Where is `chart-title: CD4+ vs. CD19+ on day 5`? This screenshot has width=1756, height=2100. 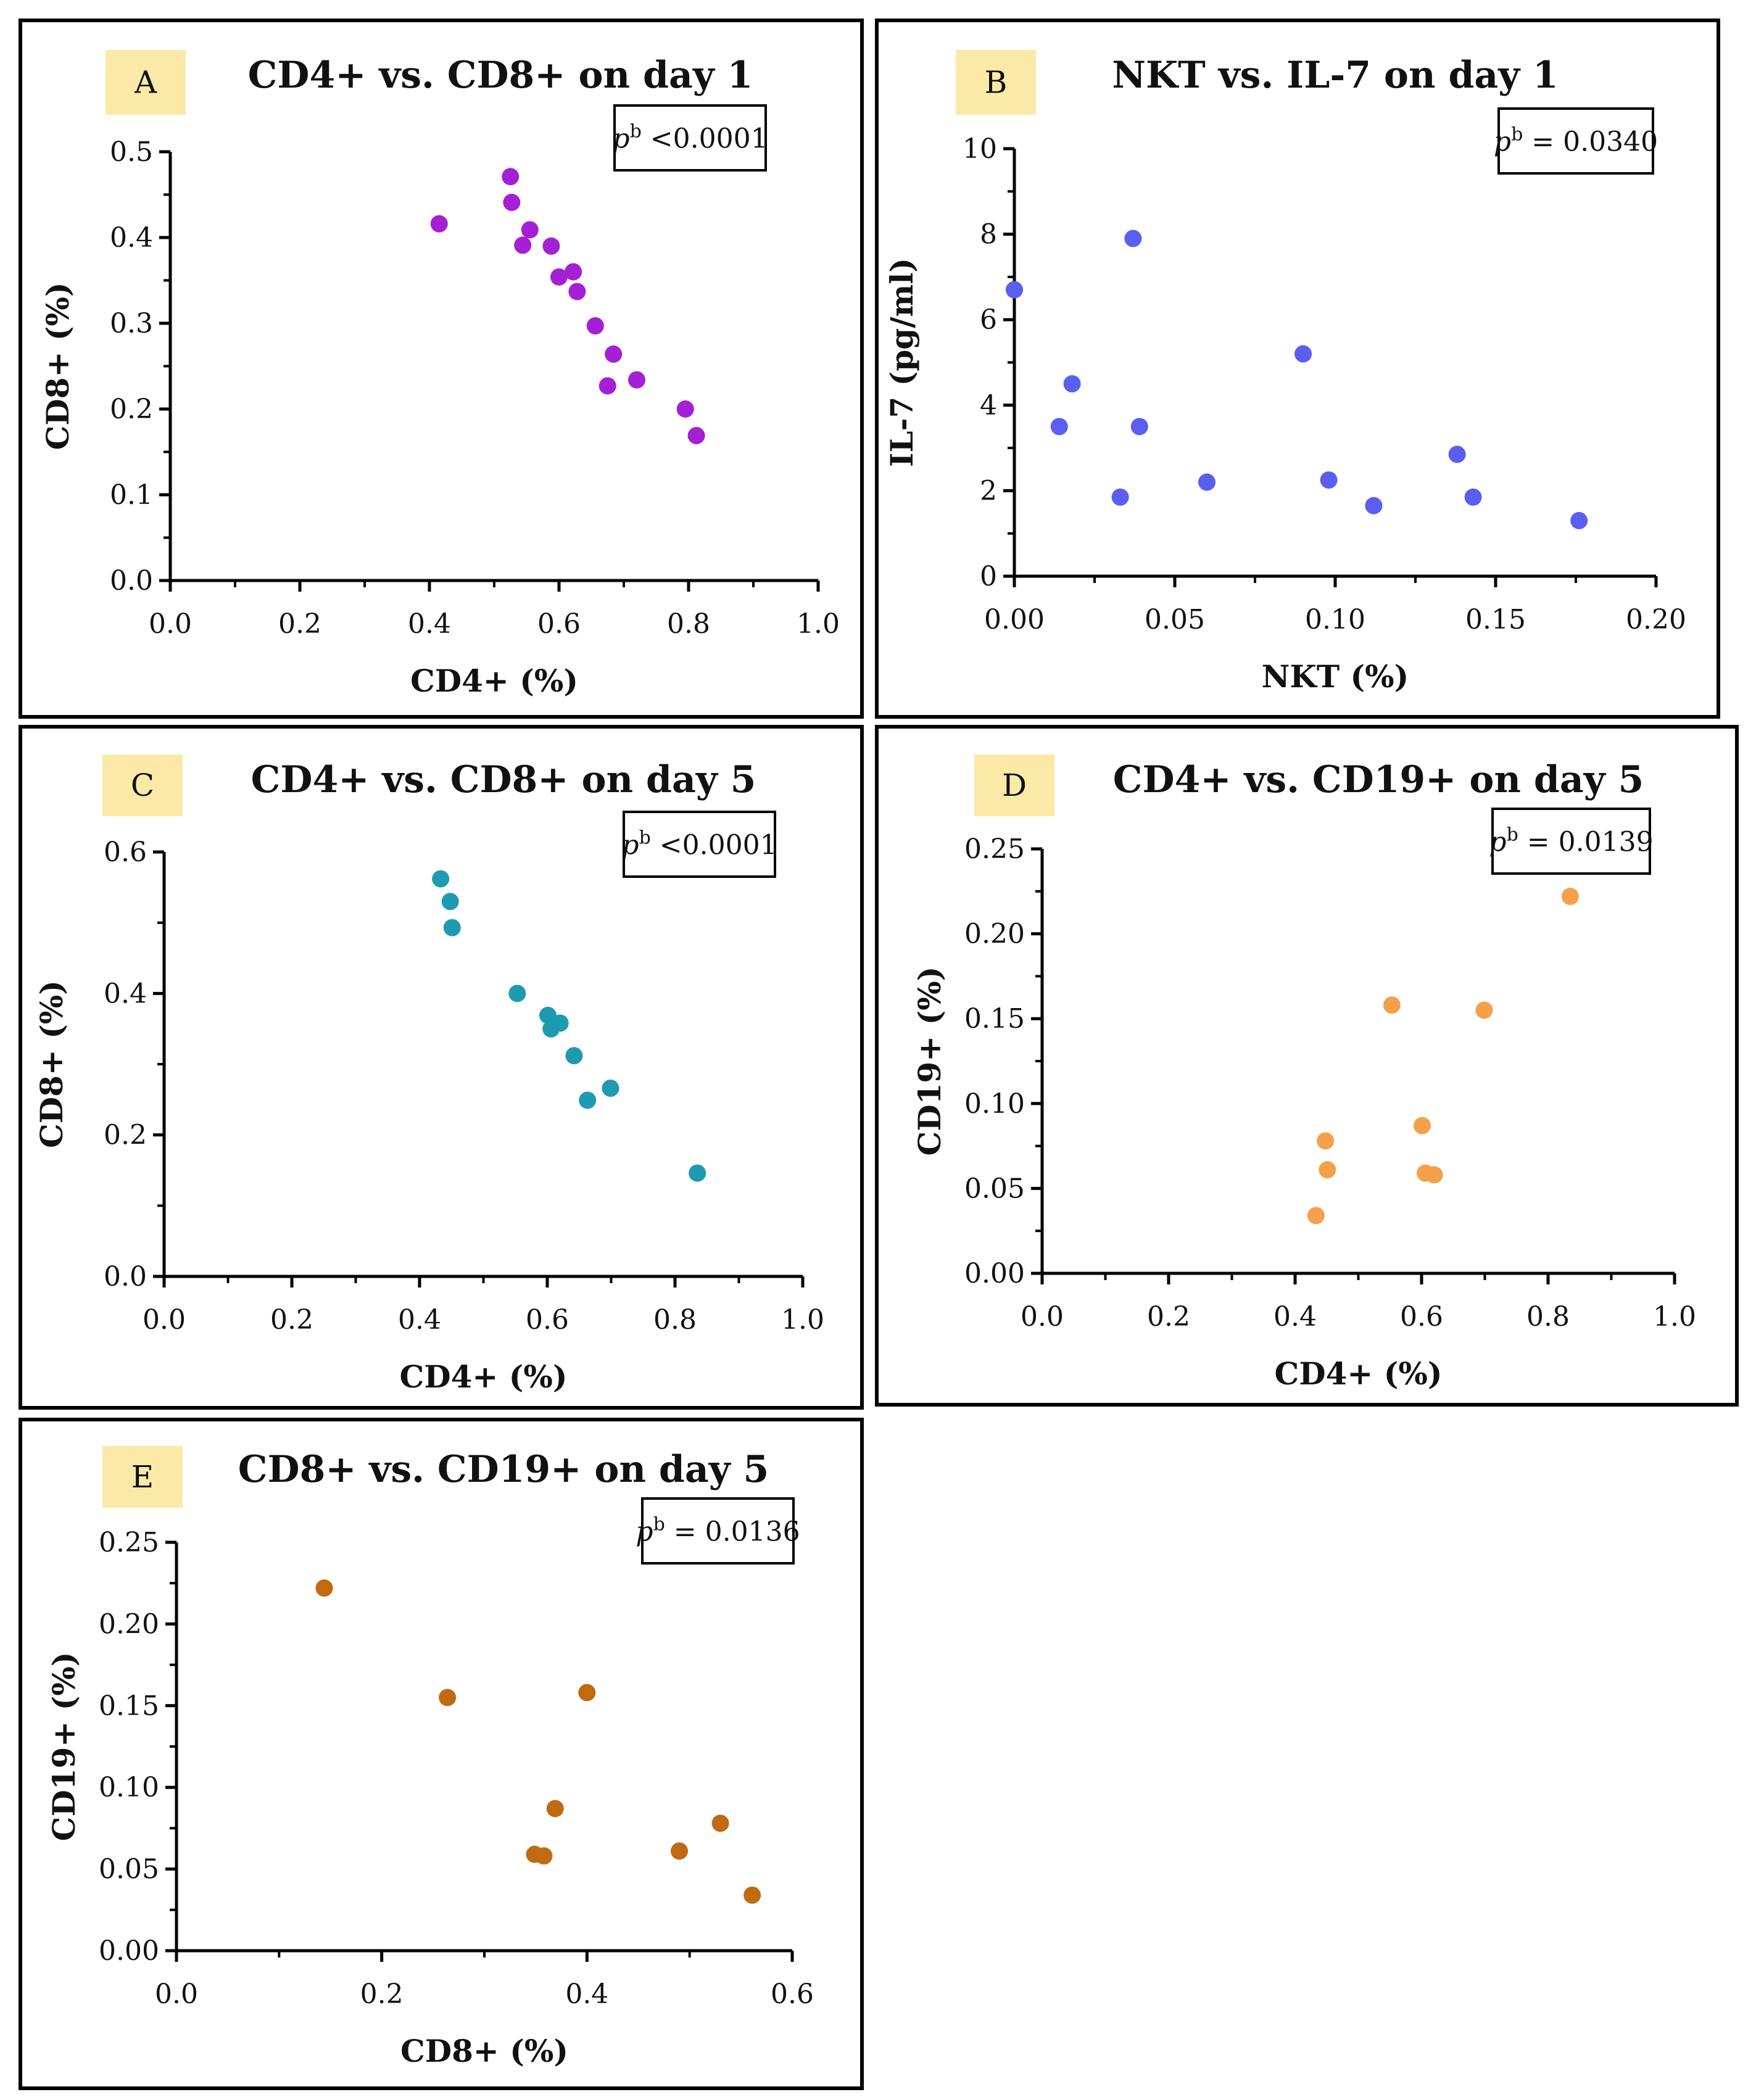 chart-title: CD4+ vs. CD19+ on day 5 is located at coordinates (1378, 779).